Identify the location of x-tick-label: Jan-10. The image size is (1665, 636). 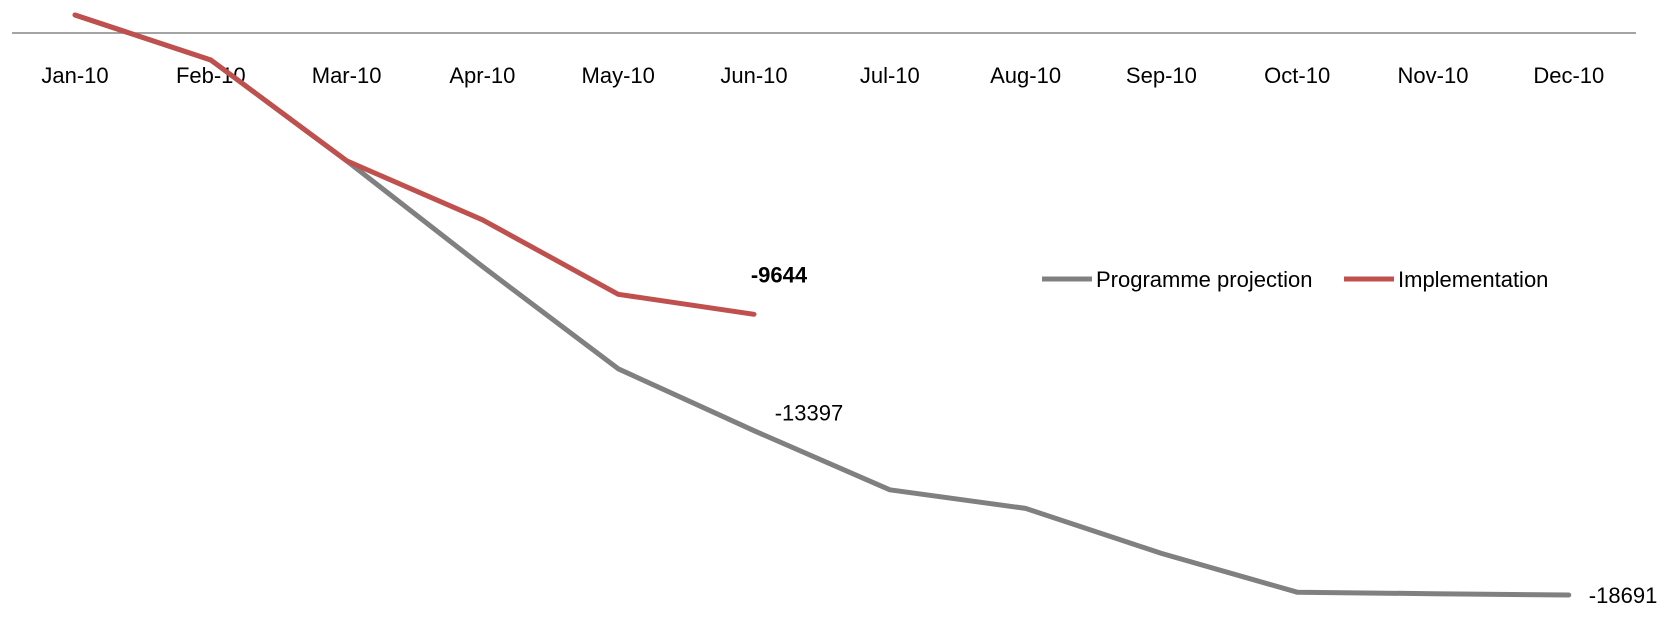
(74, 75).